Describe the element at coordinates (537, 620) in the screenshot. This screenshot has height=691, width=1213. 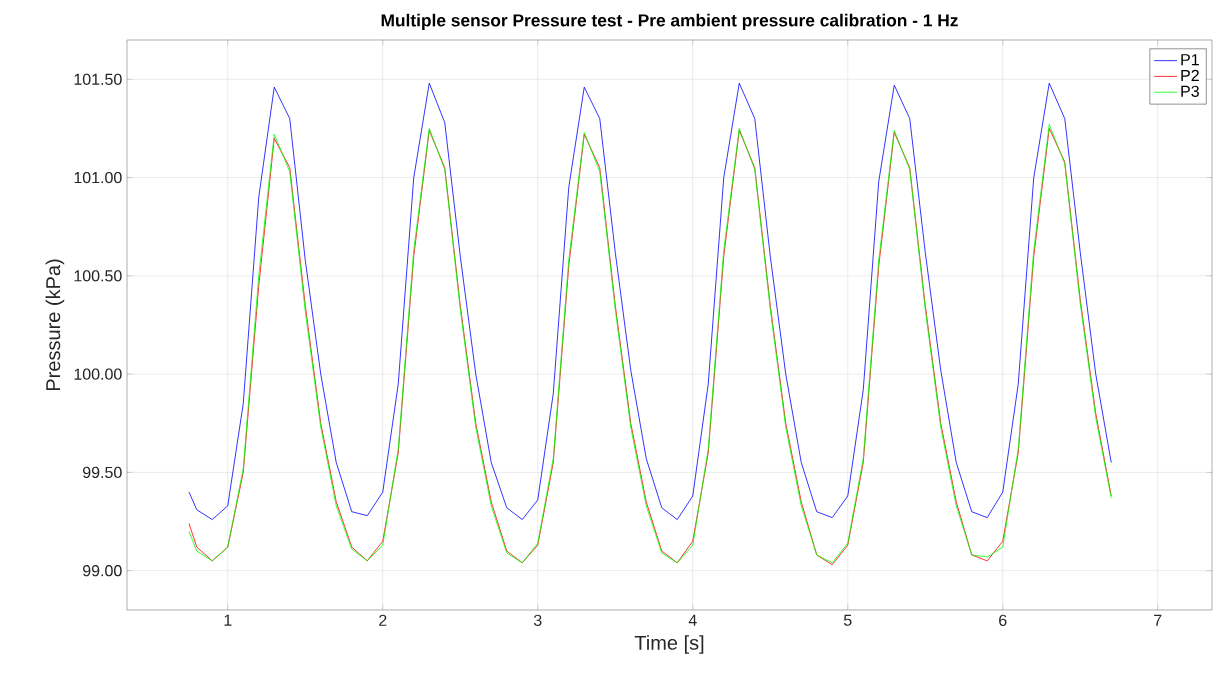
I see `x-tick-label: 3` at that location.